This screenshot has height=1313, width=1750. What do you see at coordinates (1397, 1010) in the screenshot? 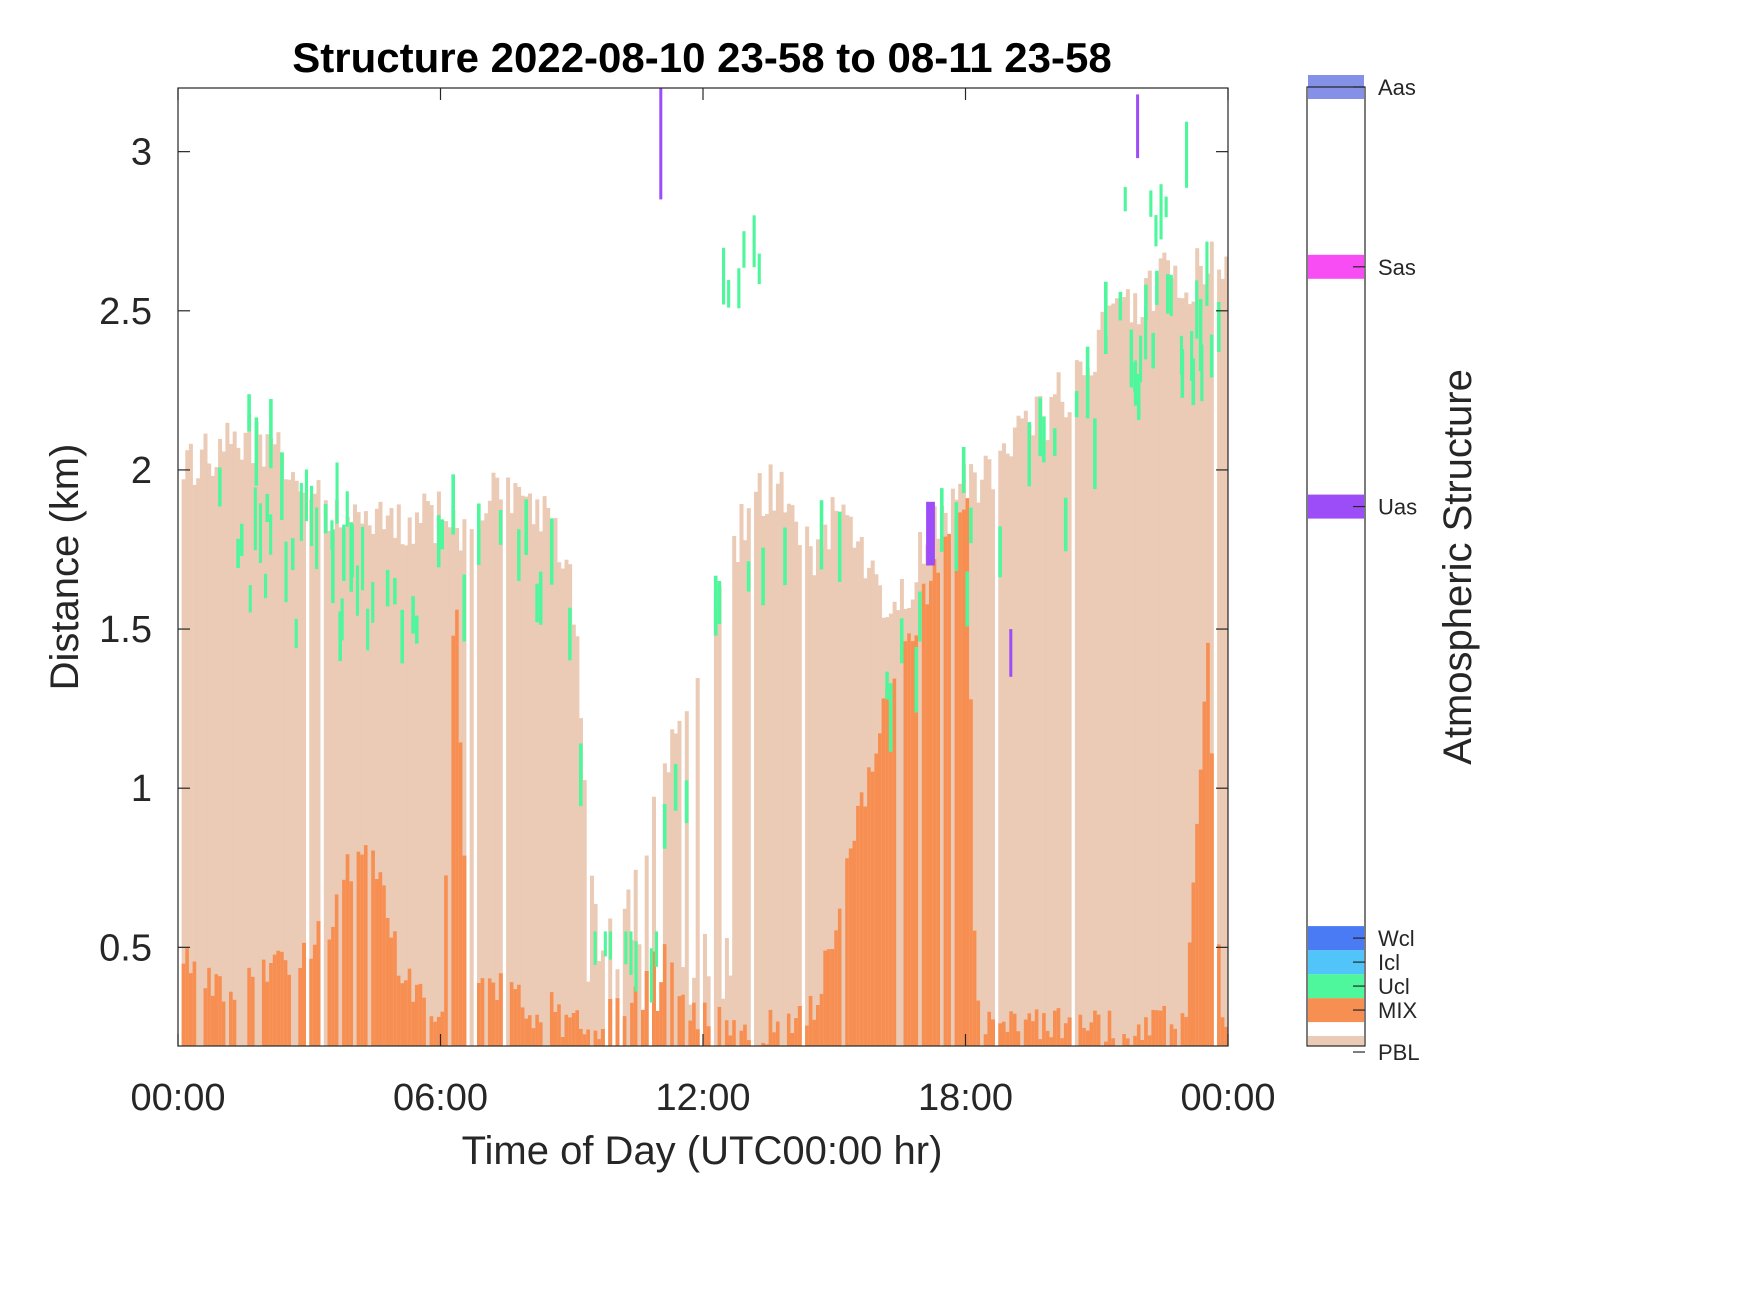
I see `colorbar-label-mix: MIX` at bounding box center [1397, 1010].